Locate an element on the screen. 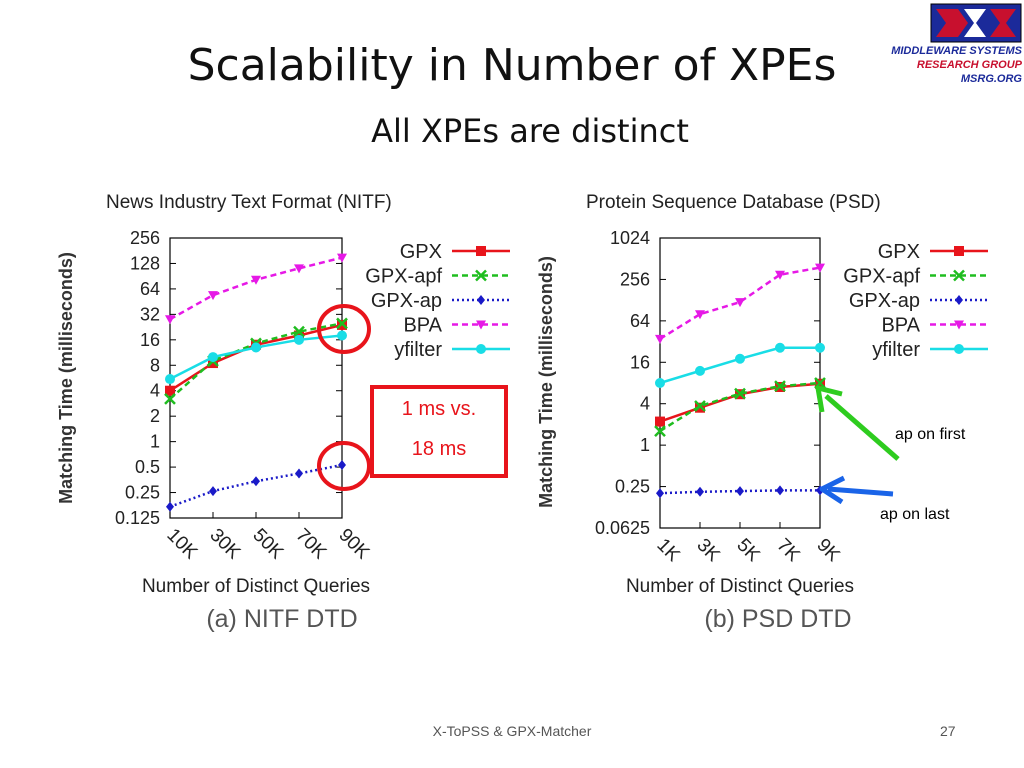 The image size is (1024, 768). arrowhead-ap-first is located at coordinates (829, 399).